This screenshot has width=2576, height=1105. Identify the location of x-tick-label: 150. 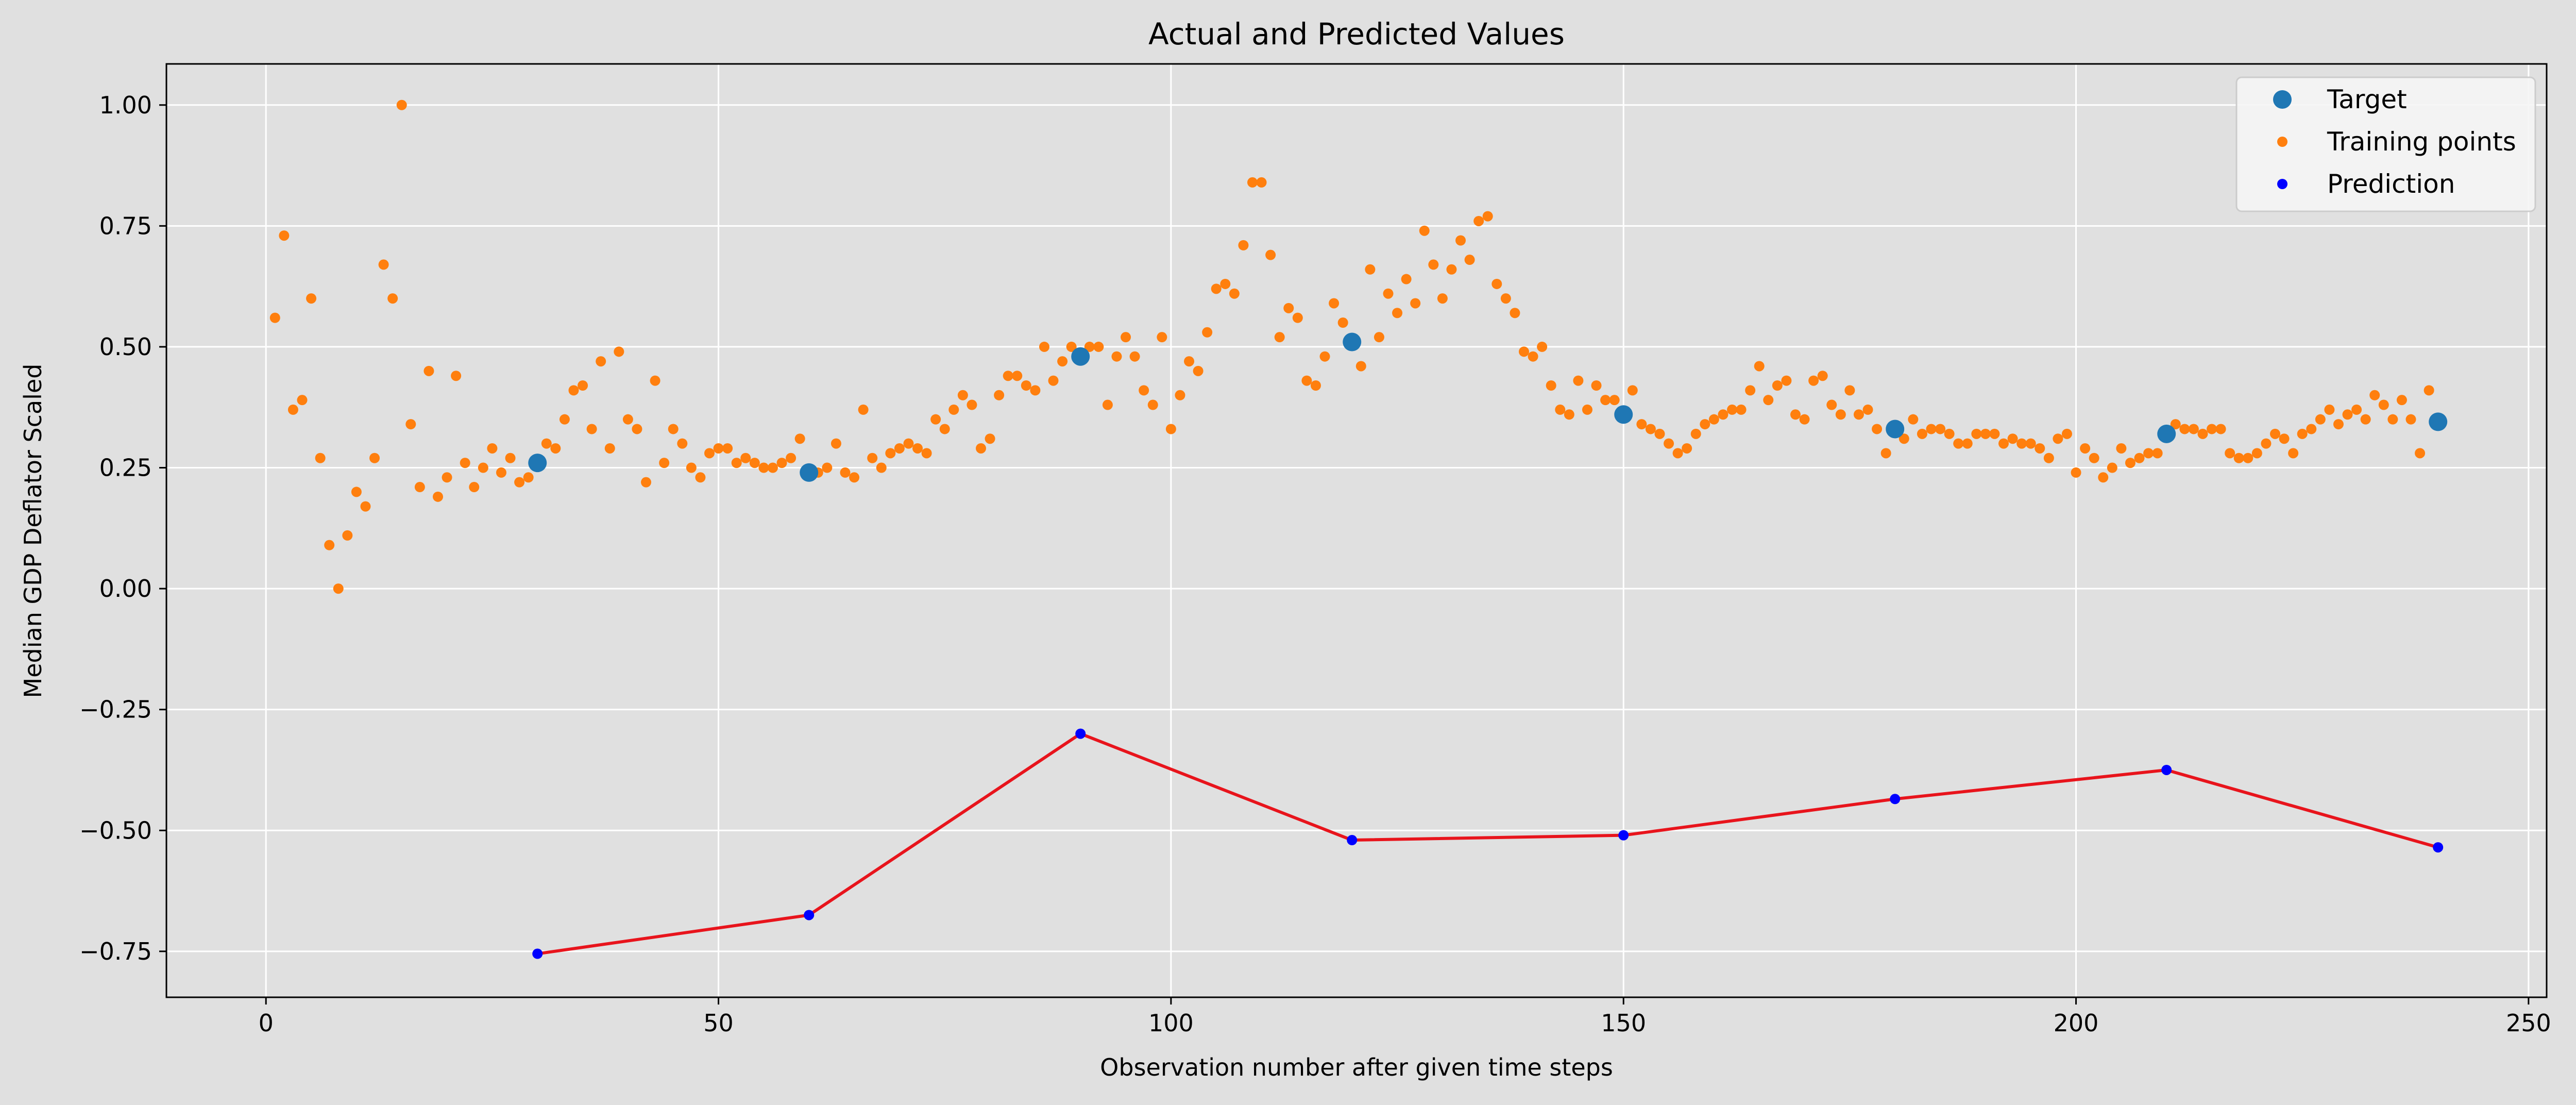
(1623, 1023).